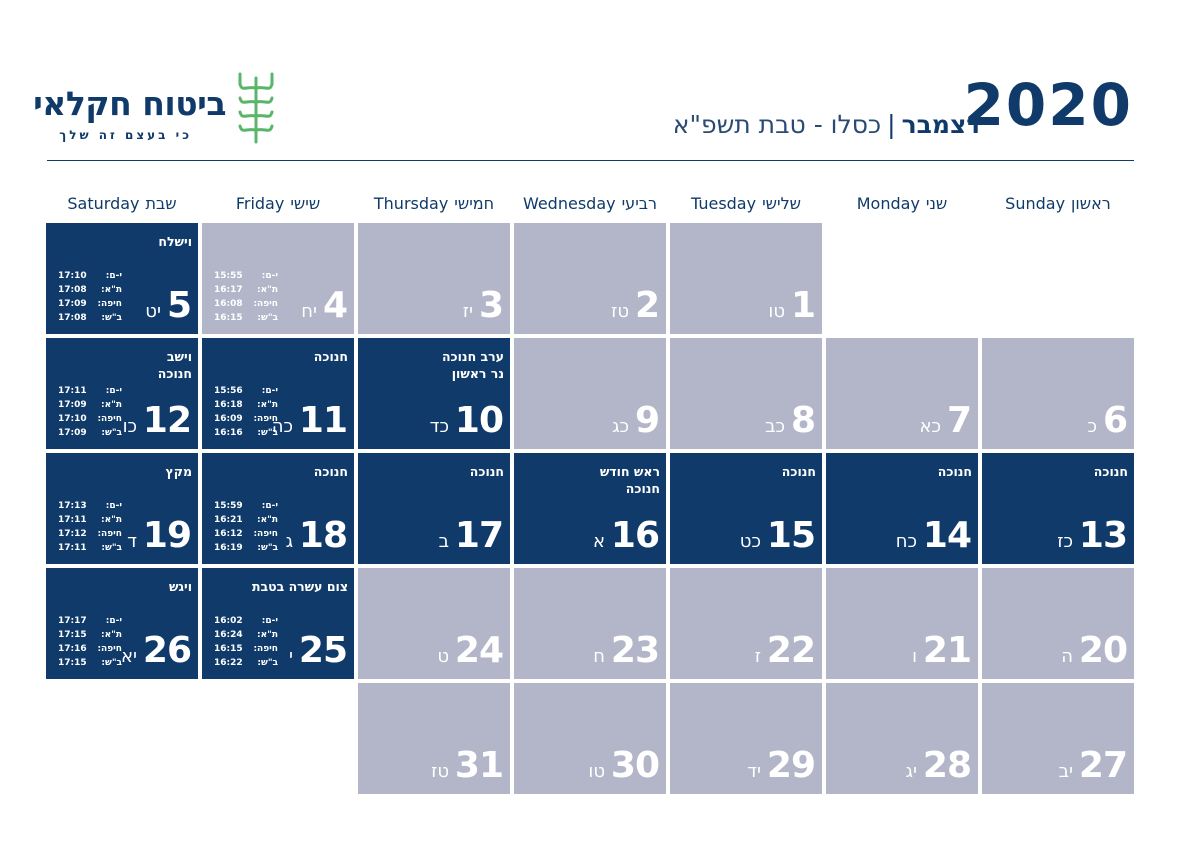 Image resolution: width=1181 pixels, height=856 pixels. I want to click on day-number: 15, so click(791, 535).